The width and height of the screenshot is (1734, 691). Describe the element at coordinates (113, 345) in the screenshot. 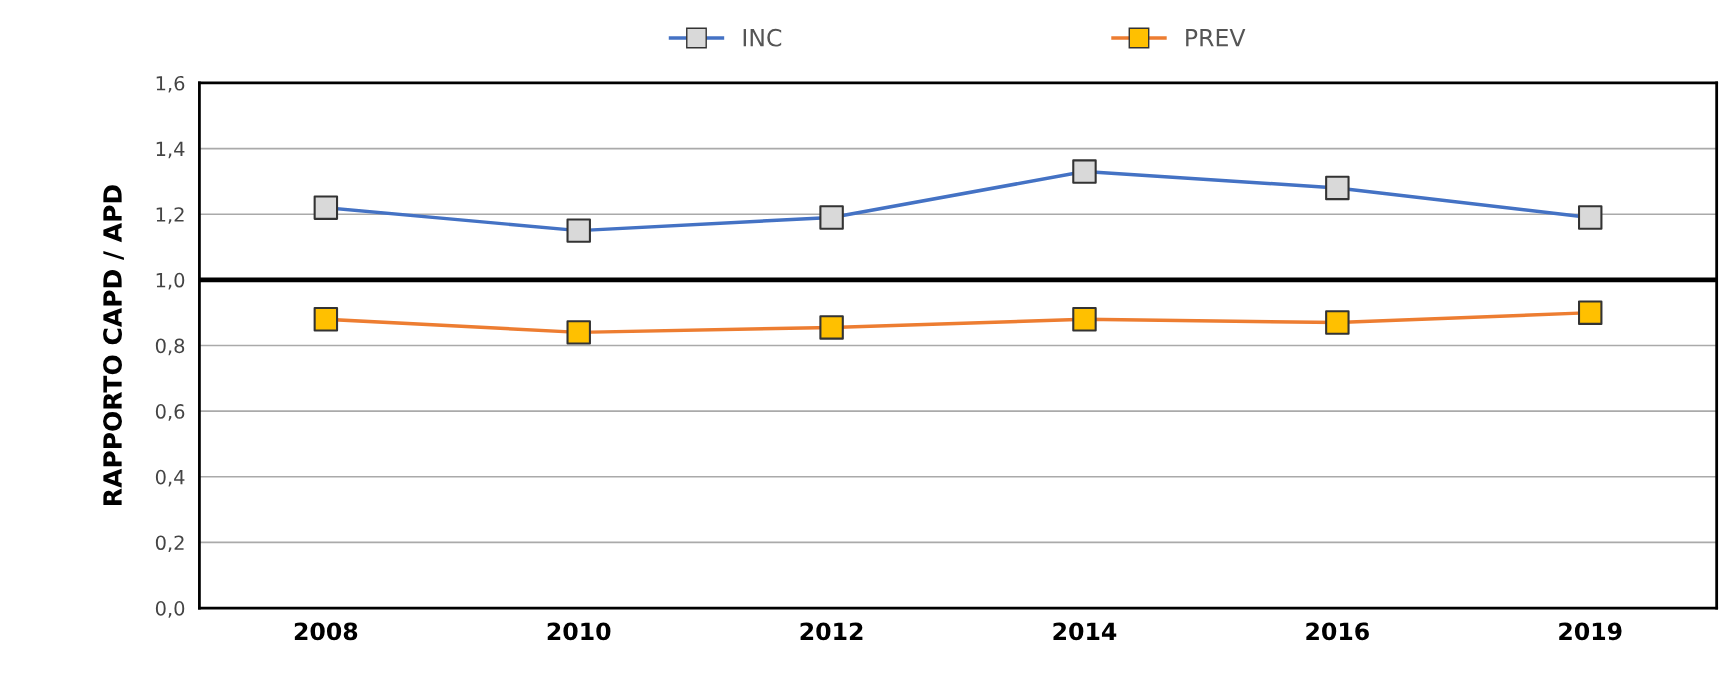

I see `y-axis-title: RAPPORTO CAPD / APD` at that location.